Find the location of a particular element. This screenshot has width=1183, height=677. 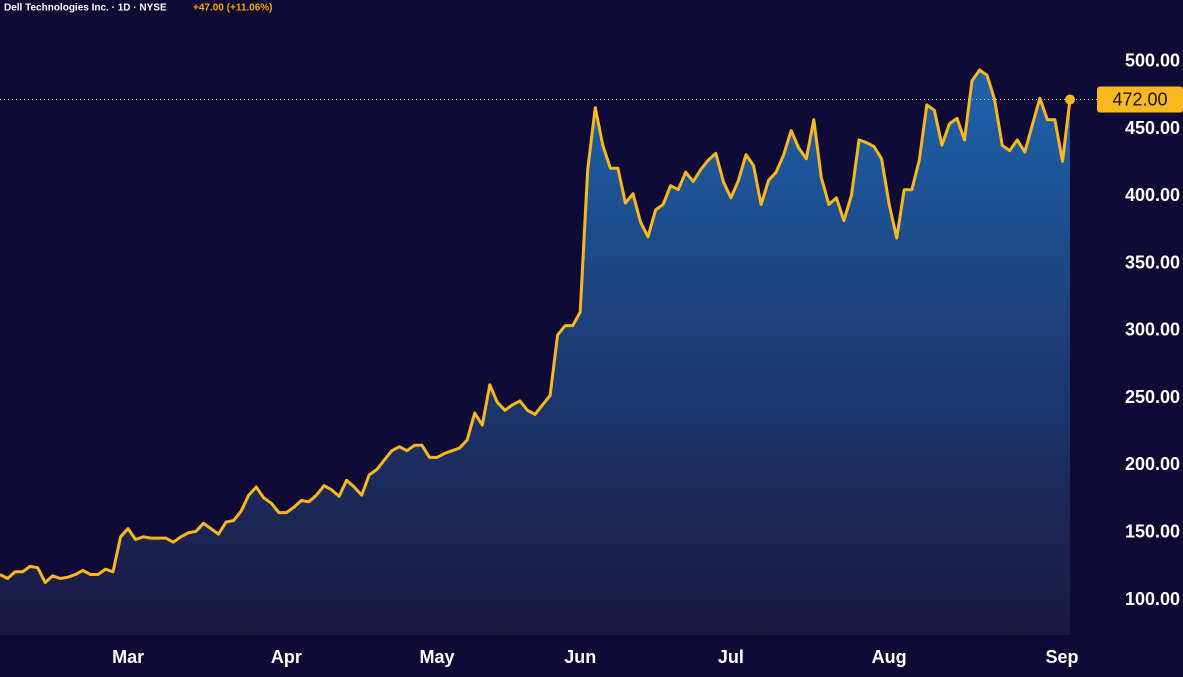

y-tick-label: 300.00 is located at coordinates (1152, 330).